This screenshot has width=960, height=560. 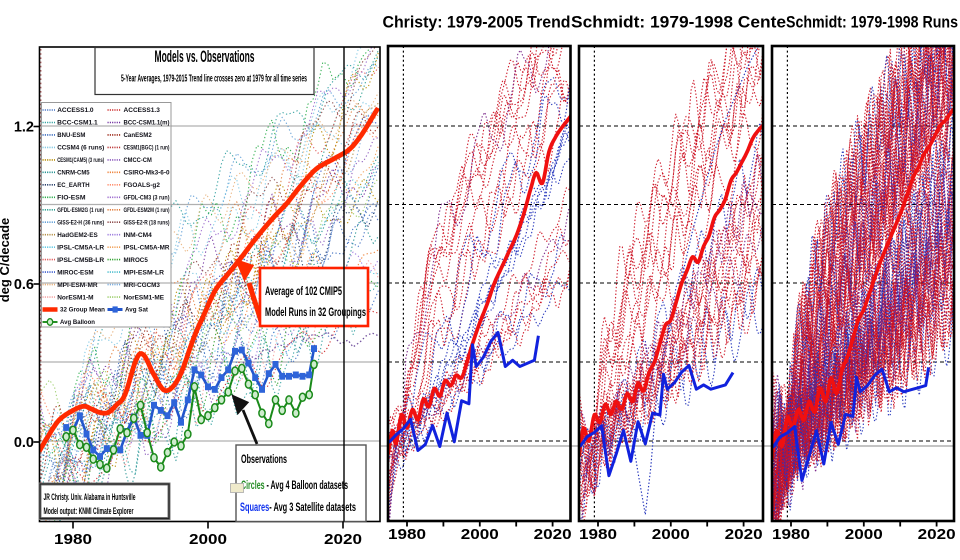 I want to click on svg-text:Squares- Avg 3 Satellite datas: Squares- Avg 3 Satellite datasets, so click(x=298, y=508).